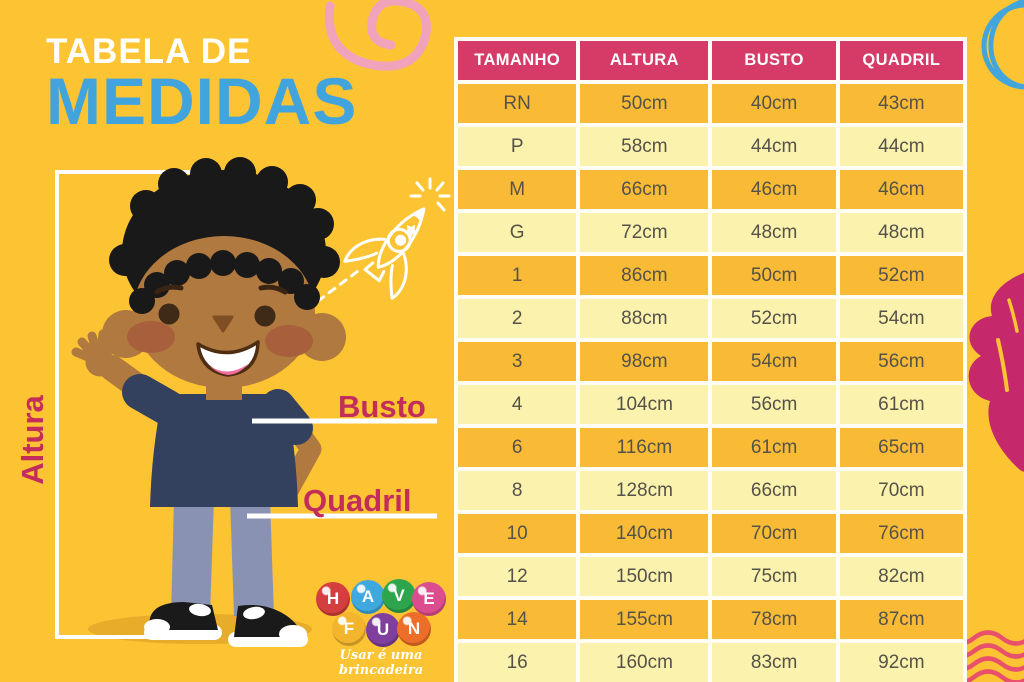 The image size is (1024, 682). I want to click on logo-ball-u: U, so click(383, 630).